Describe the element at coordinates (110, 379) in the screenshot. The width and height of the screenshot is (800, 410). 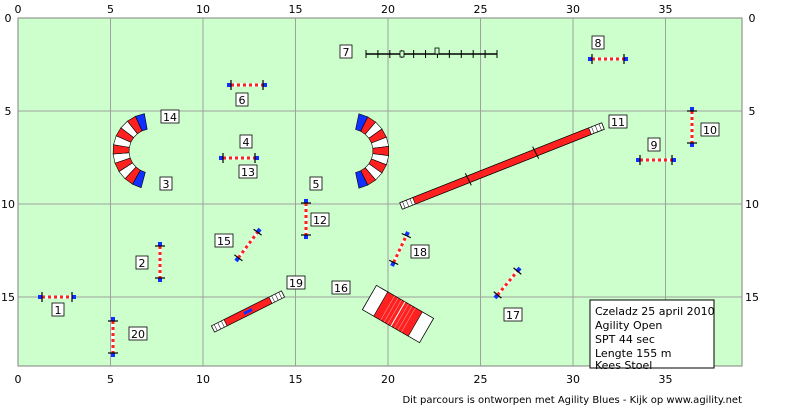
I see `x-tick-bottom: 5` at that location.